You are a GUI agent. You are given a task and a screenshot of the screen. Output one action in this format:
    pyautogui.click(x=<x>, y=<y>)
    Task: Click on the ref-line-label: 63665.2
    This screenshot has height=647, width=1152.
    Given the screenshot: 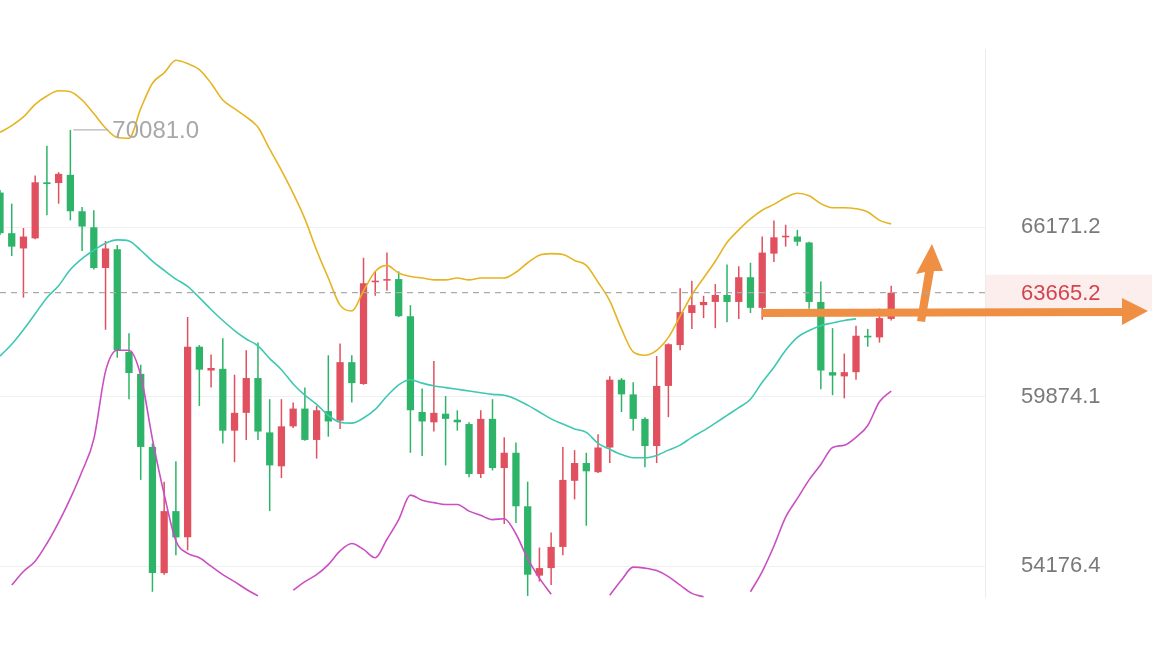 What is the action you would take?
    pyautogui.click(x=1061, y=292)
    